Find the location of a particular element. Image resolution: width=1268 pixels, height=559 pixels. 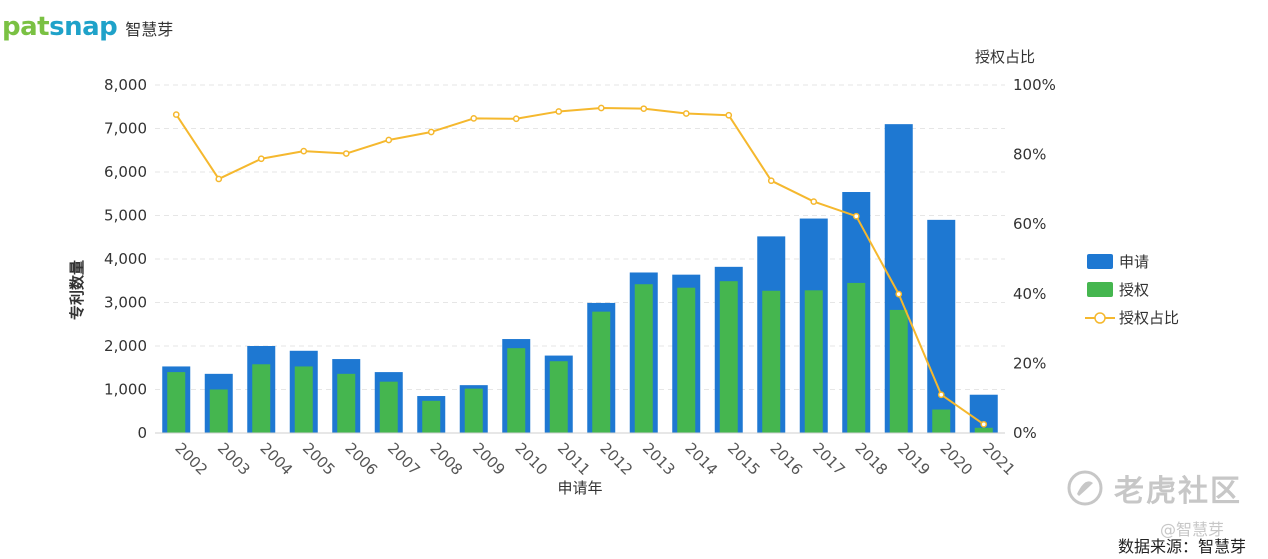

brand-logo-cn: 智慧芽 is located at coordinates (149, 29).